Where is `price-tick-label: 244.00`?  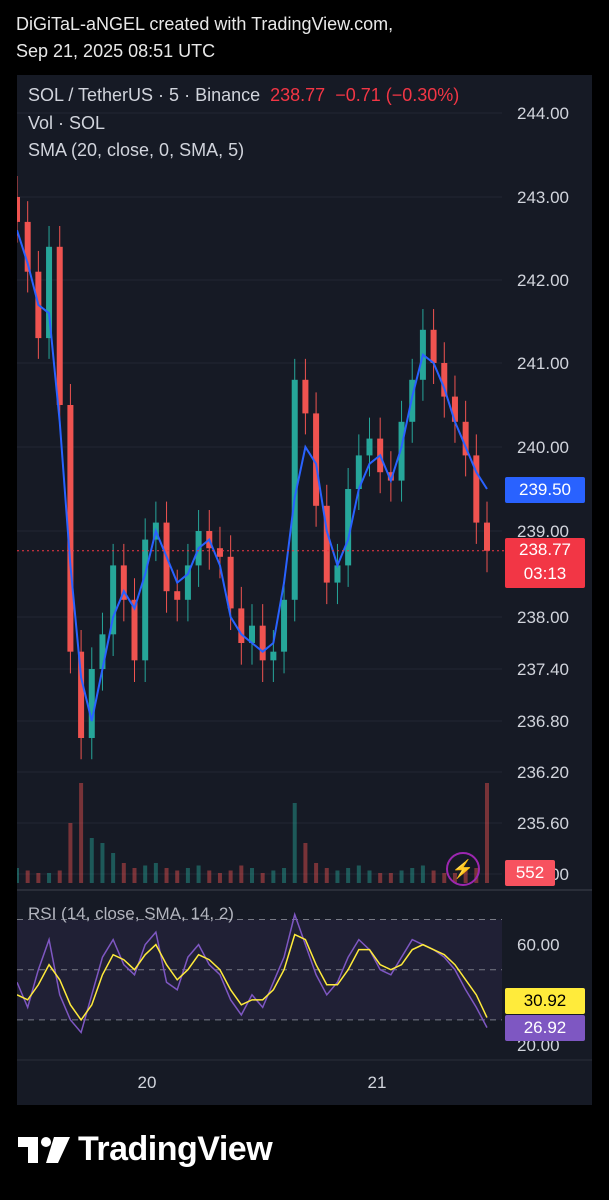 price-tick-label: 244.00 is located at coordinates (543, 113).